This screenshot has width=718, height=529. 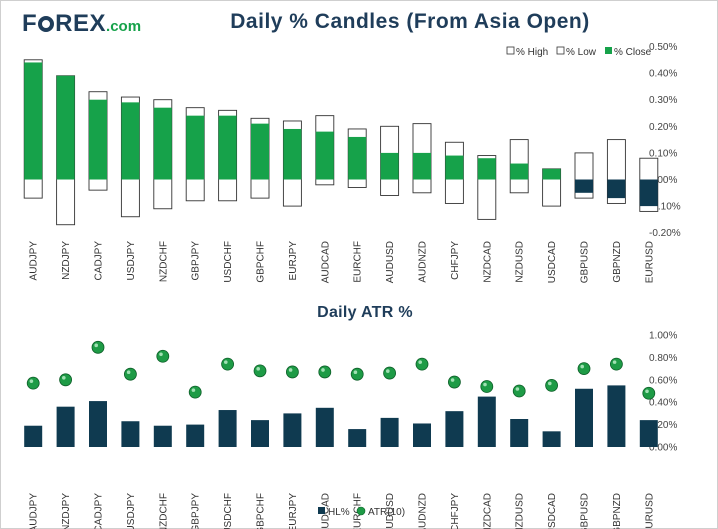 I want to click on candle-close-usdcad, so click(x=551, y=174).